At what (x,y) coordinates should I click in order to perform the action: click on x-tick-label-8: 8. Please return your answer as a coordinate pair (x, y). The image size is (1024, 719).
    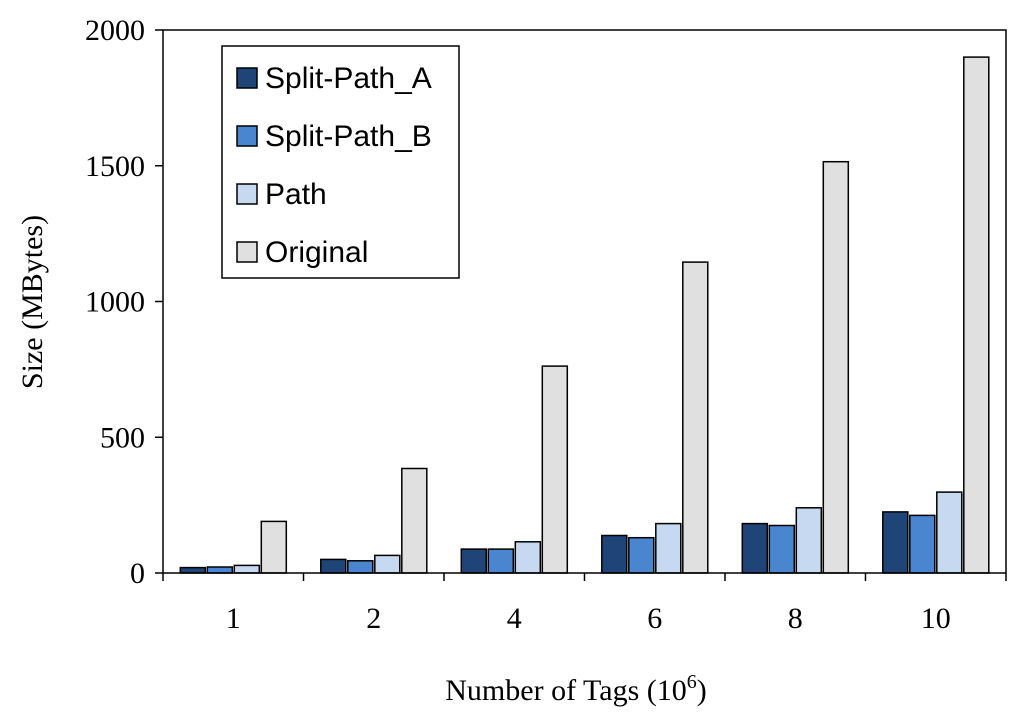
    Looking at the image, I should click on (795, 618).